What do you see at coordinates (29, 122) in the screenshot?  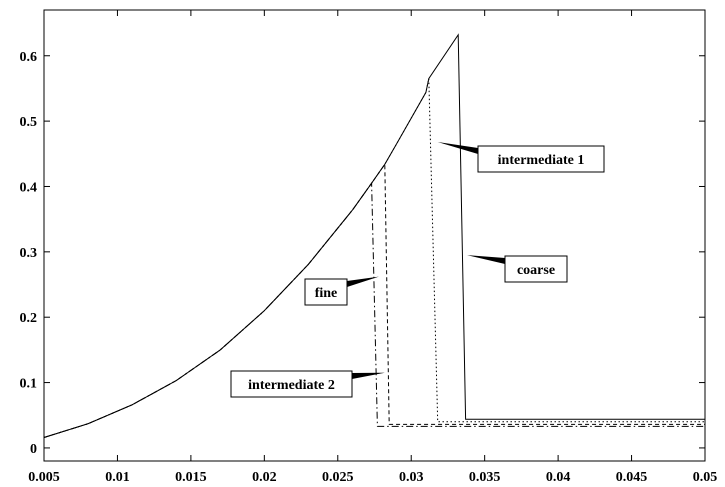 I see `y-tick-label: 0.5` at bounding box center [29, 122].